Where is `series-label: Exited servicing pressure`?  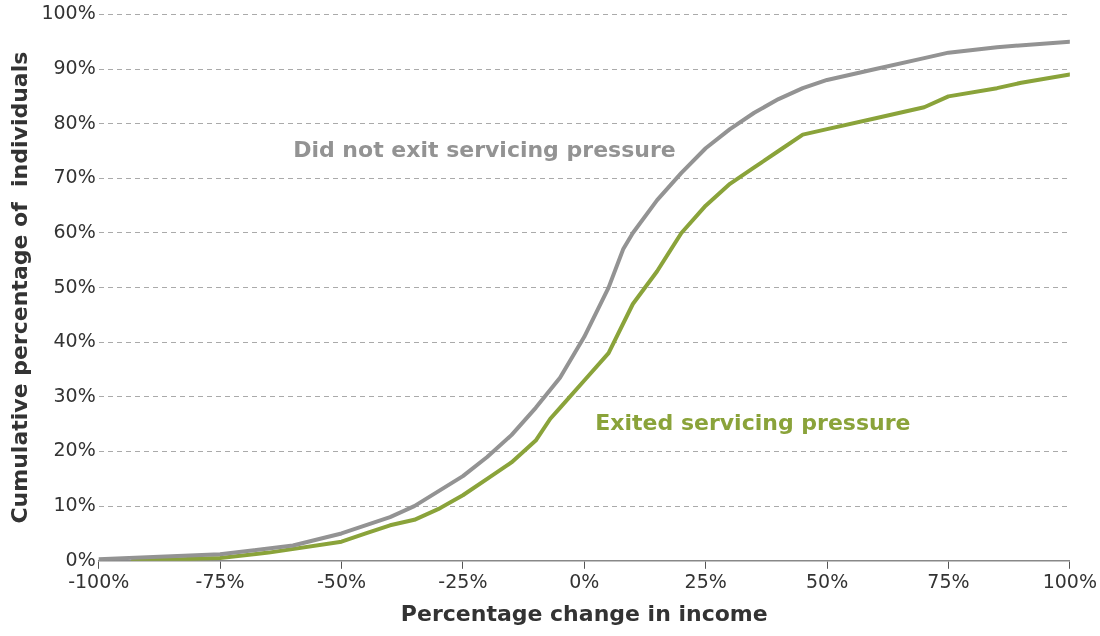 series-label: Exited servicing pressure is located at coordinates (753, 422).